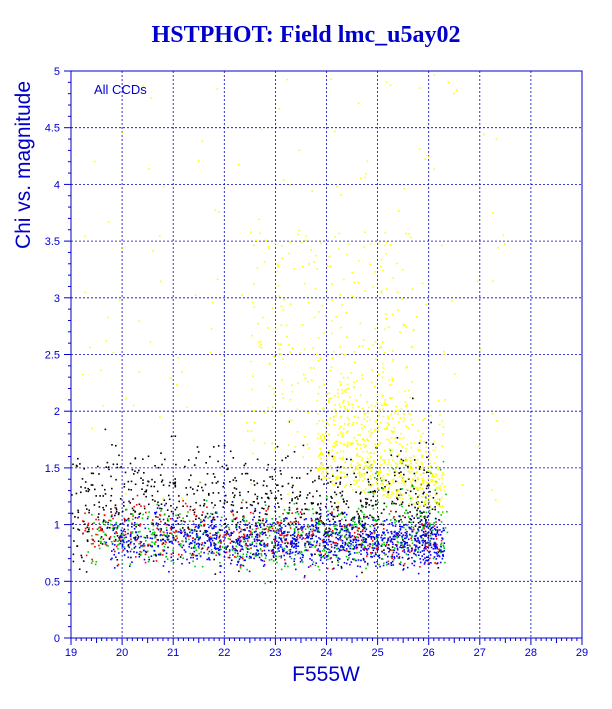 The image size is (612, 709). I want to click on all-ccds-annotation: All CCDs, so click(120, 89).